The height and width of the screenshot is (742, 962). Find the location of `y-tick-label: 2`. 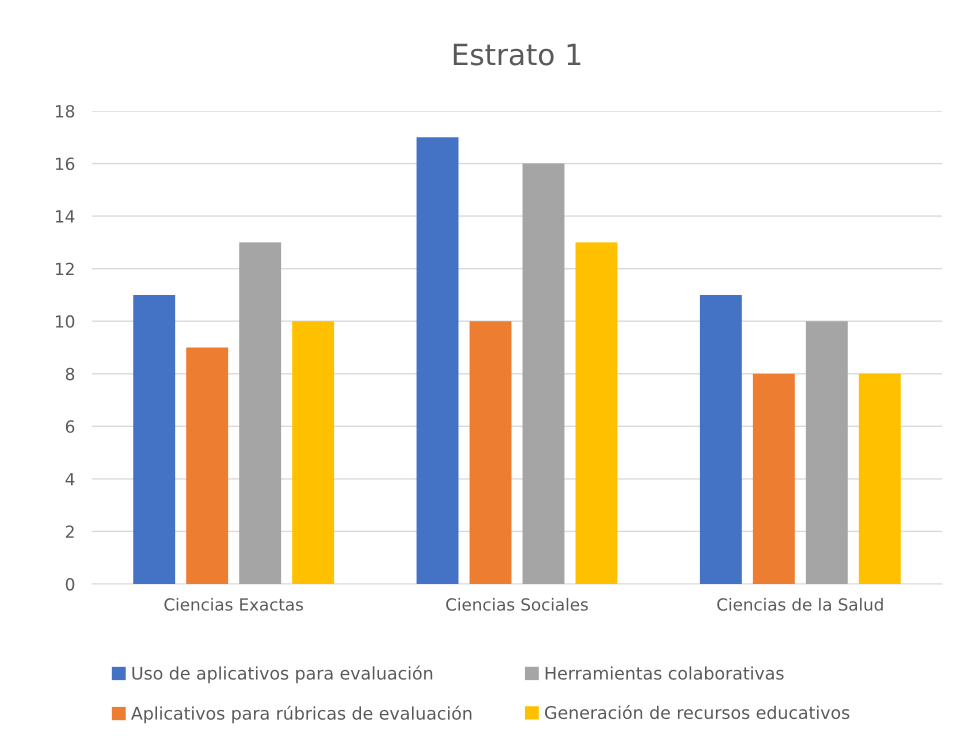

y-tick-label: 2 is located at coordinates (70, 531).